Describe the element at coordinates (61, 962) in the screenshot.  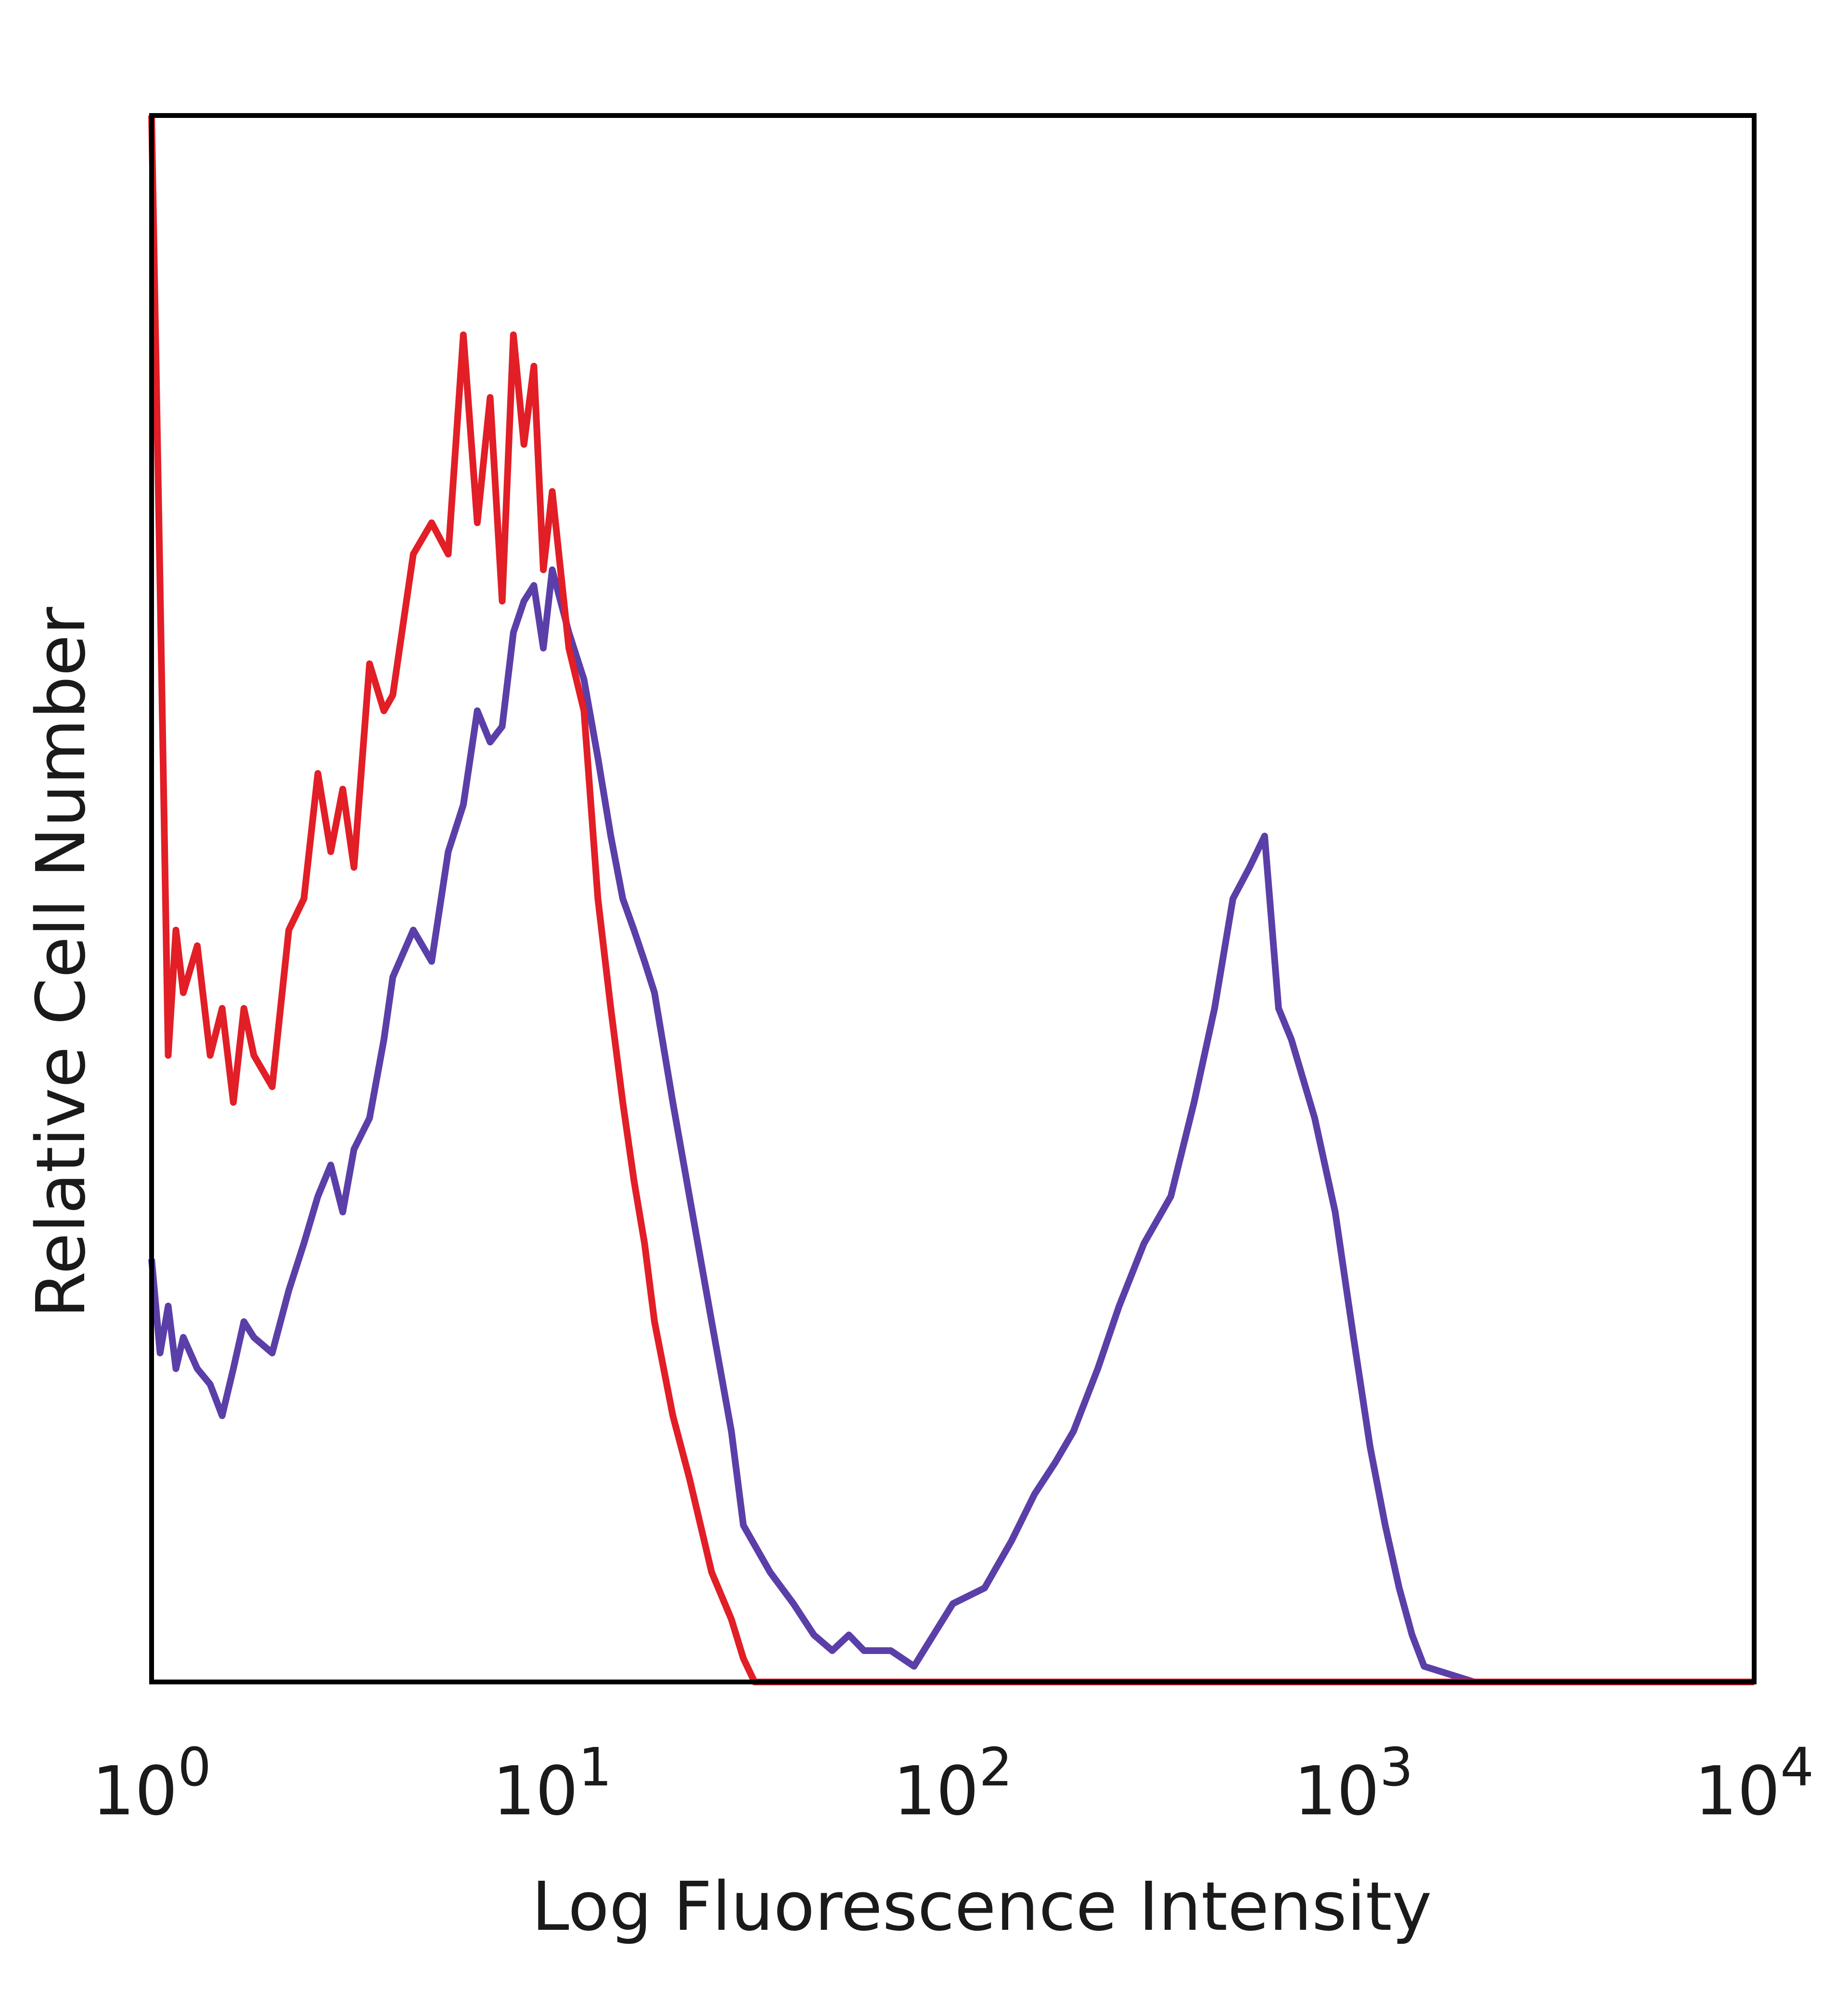
I see `y-axis-label: Relative Cell Number` at that location.